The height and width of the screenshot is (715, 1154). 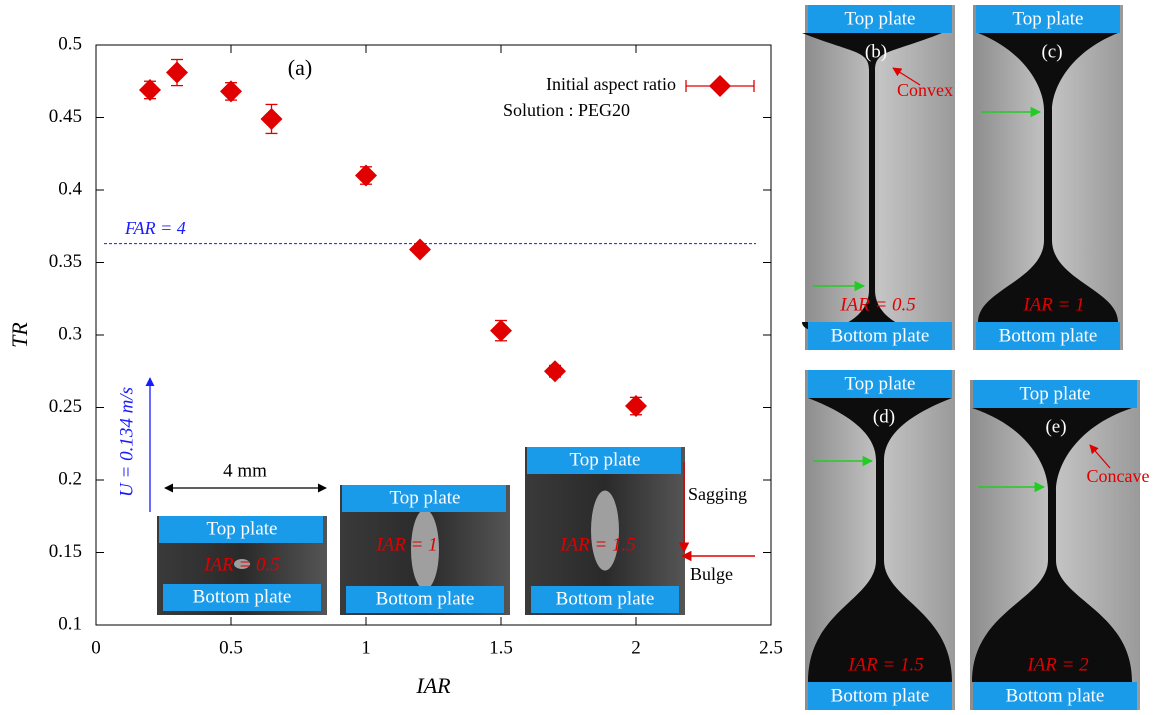 What do you see at coordinates (65, 261) in the screenshot?
I see `y-tick-label: 0.35` at bounding box center [65, 261].